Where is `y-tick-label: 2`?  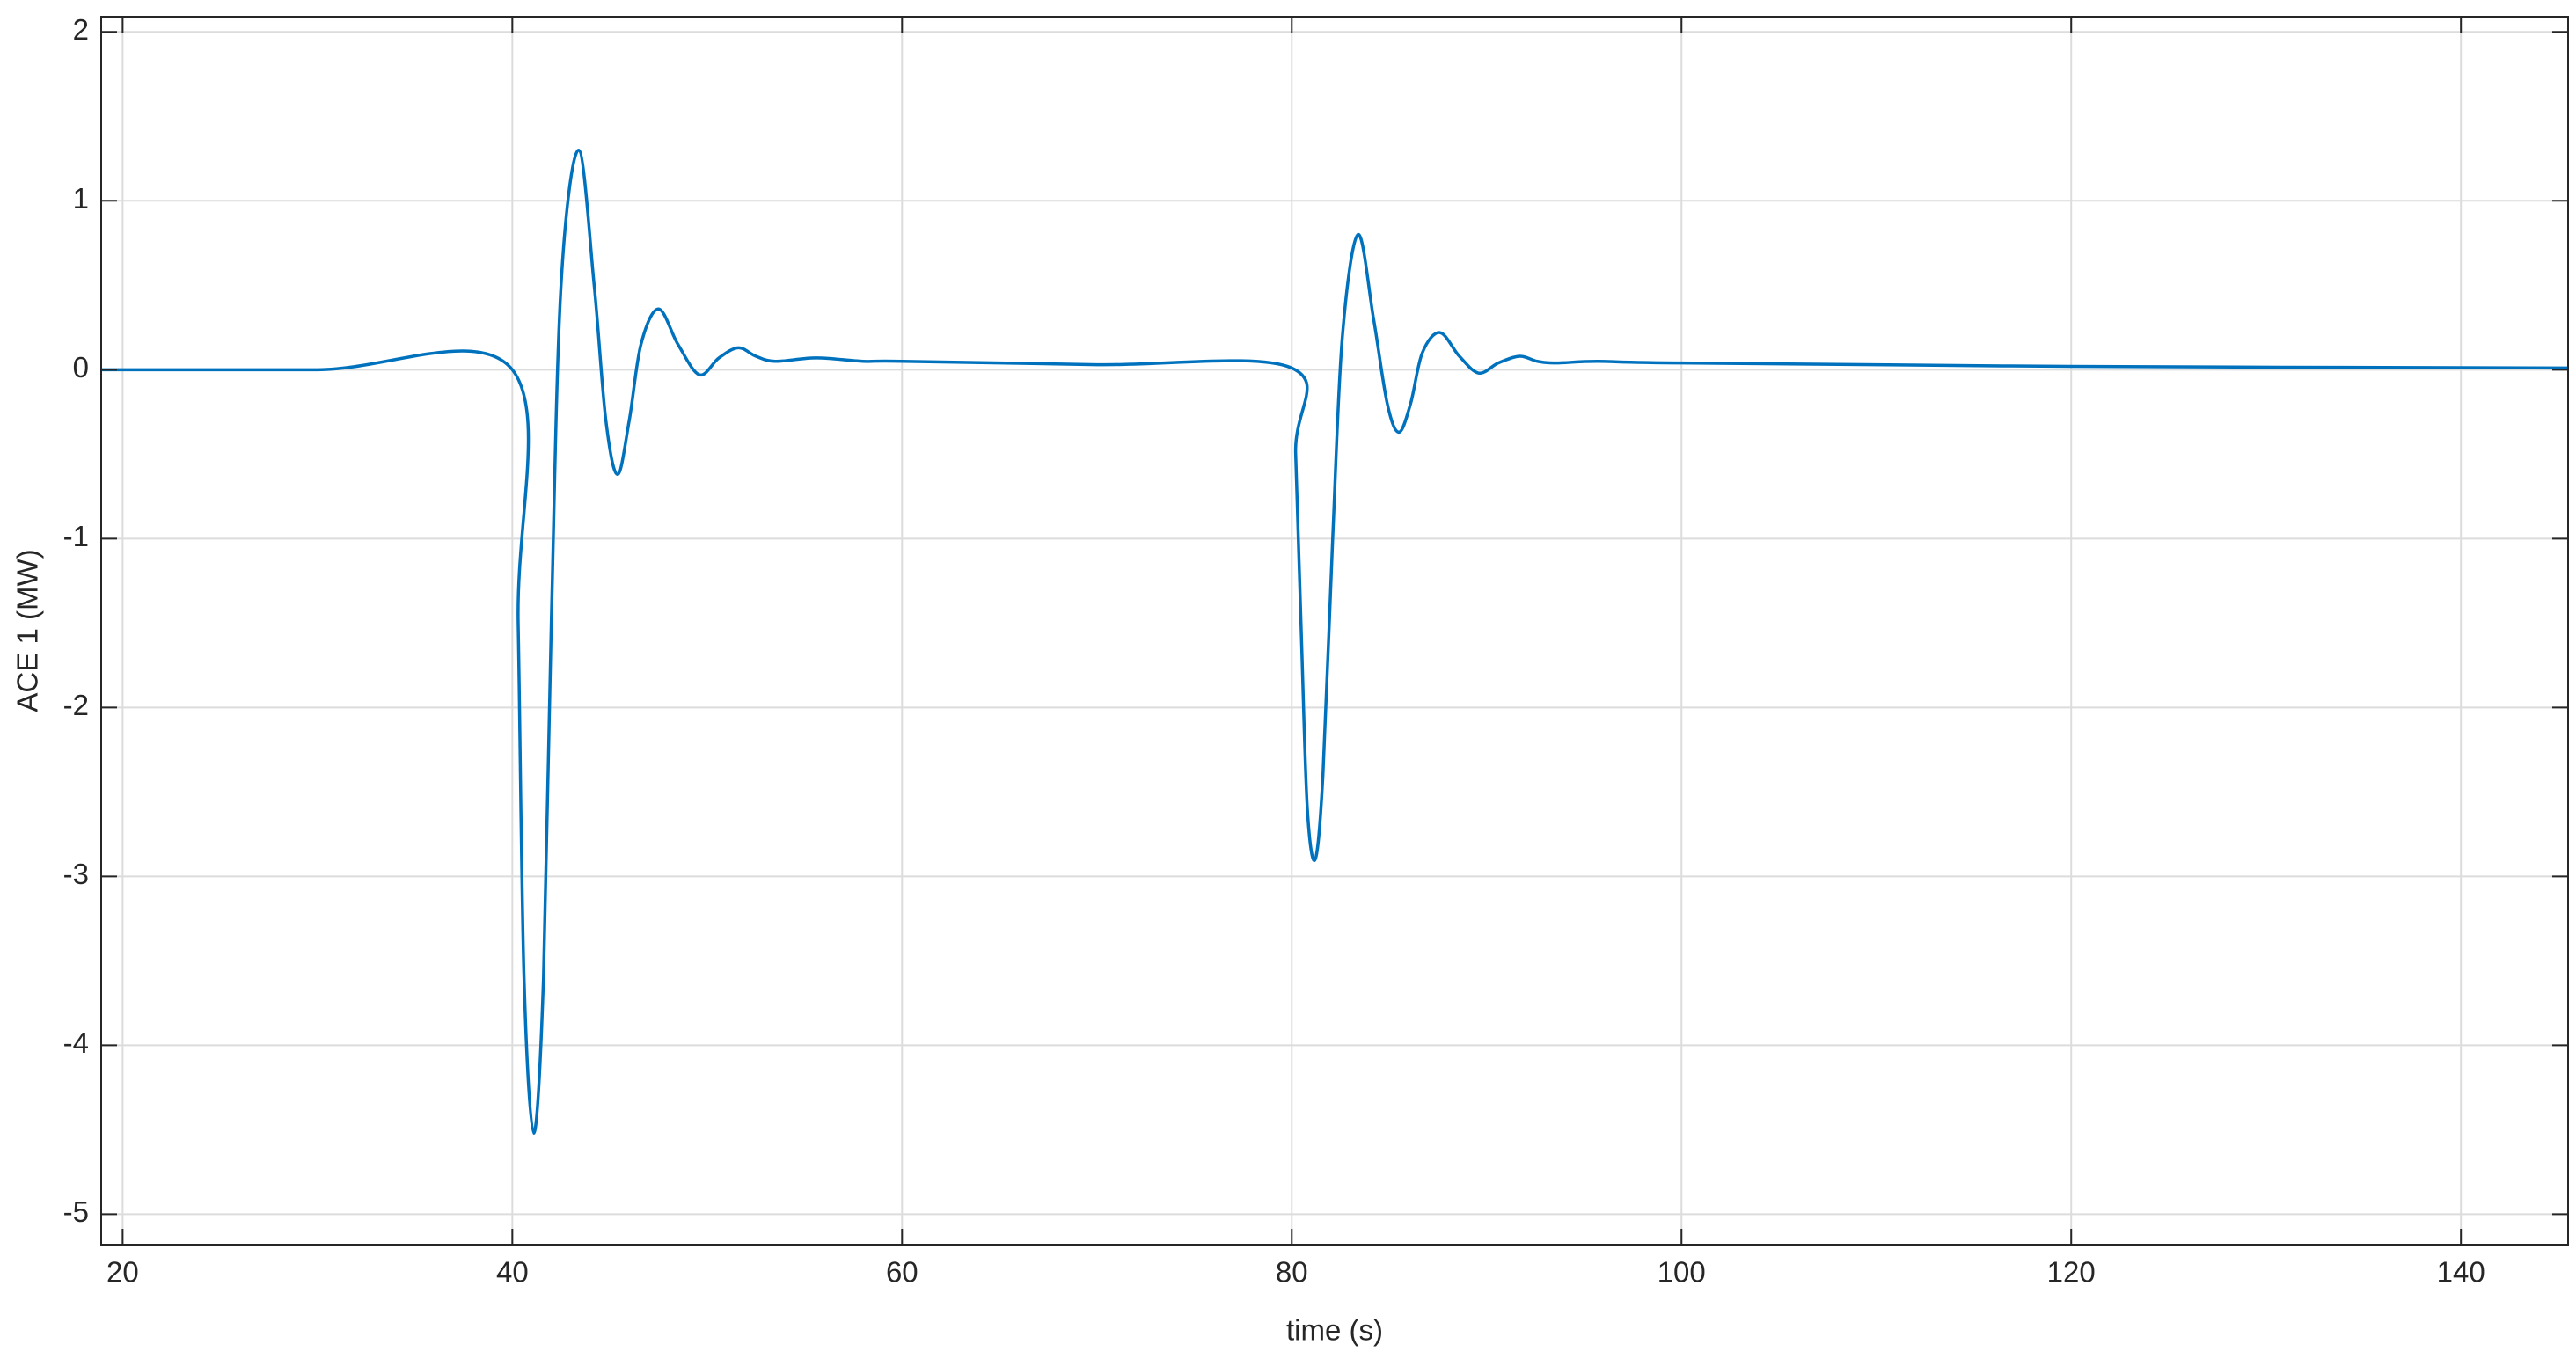
y-tick-label: 2 is located at coordinates (81, 29).